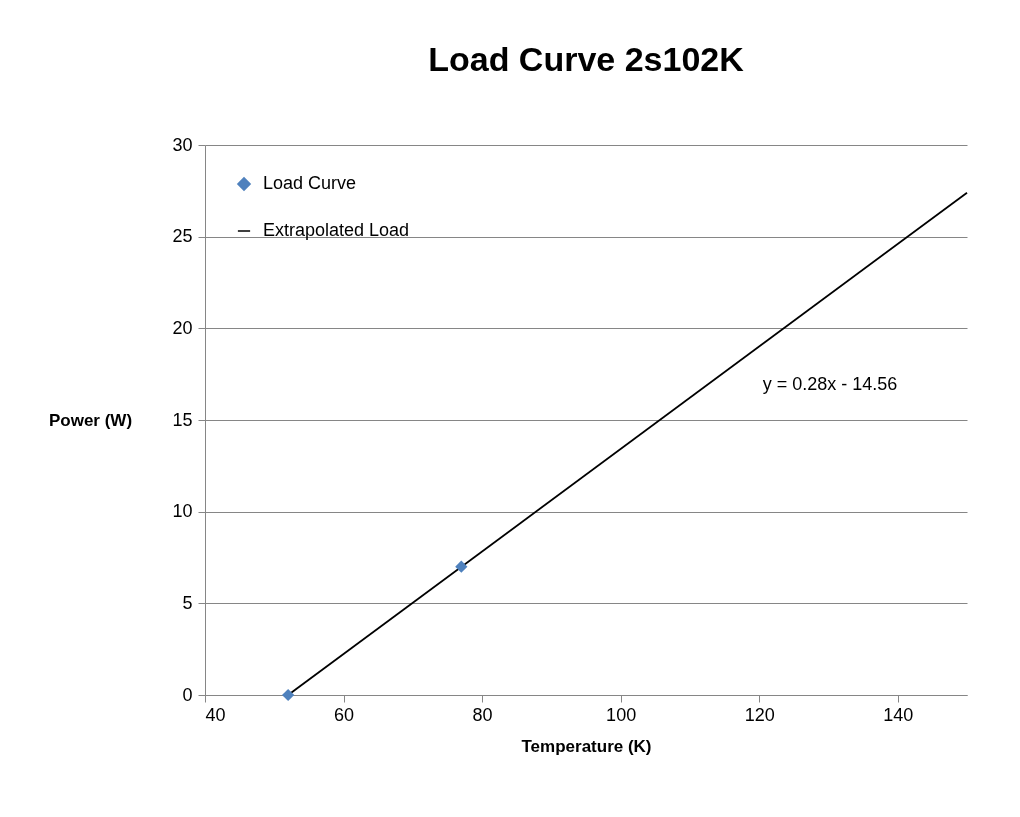  What do you see at coordinates (187, 694) in the screenshot?
I see `y-tick-label: 0` at bounding box center [187, 694].